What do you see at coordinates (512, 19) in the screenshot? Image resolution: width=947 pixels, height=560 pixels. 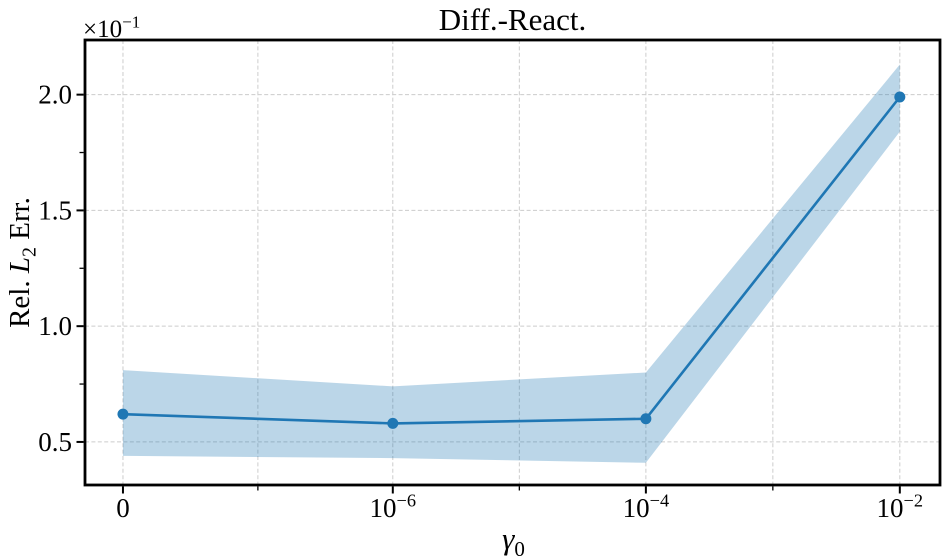 I see `chart-title: Diff.-React.` at bounding box center [512, 19].